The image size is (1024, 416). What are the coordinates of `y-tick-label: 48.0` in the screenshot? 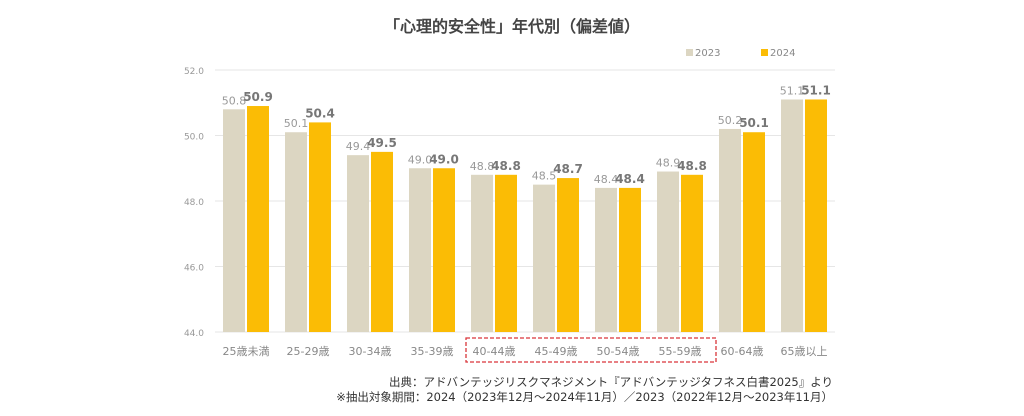 It's located at (194, 203).